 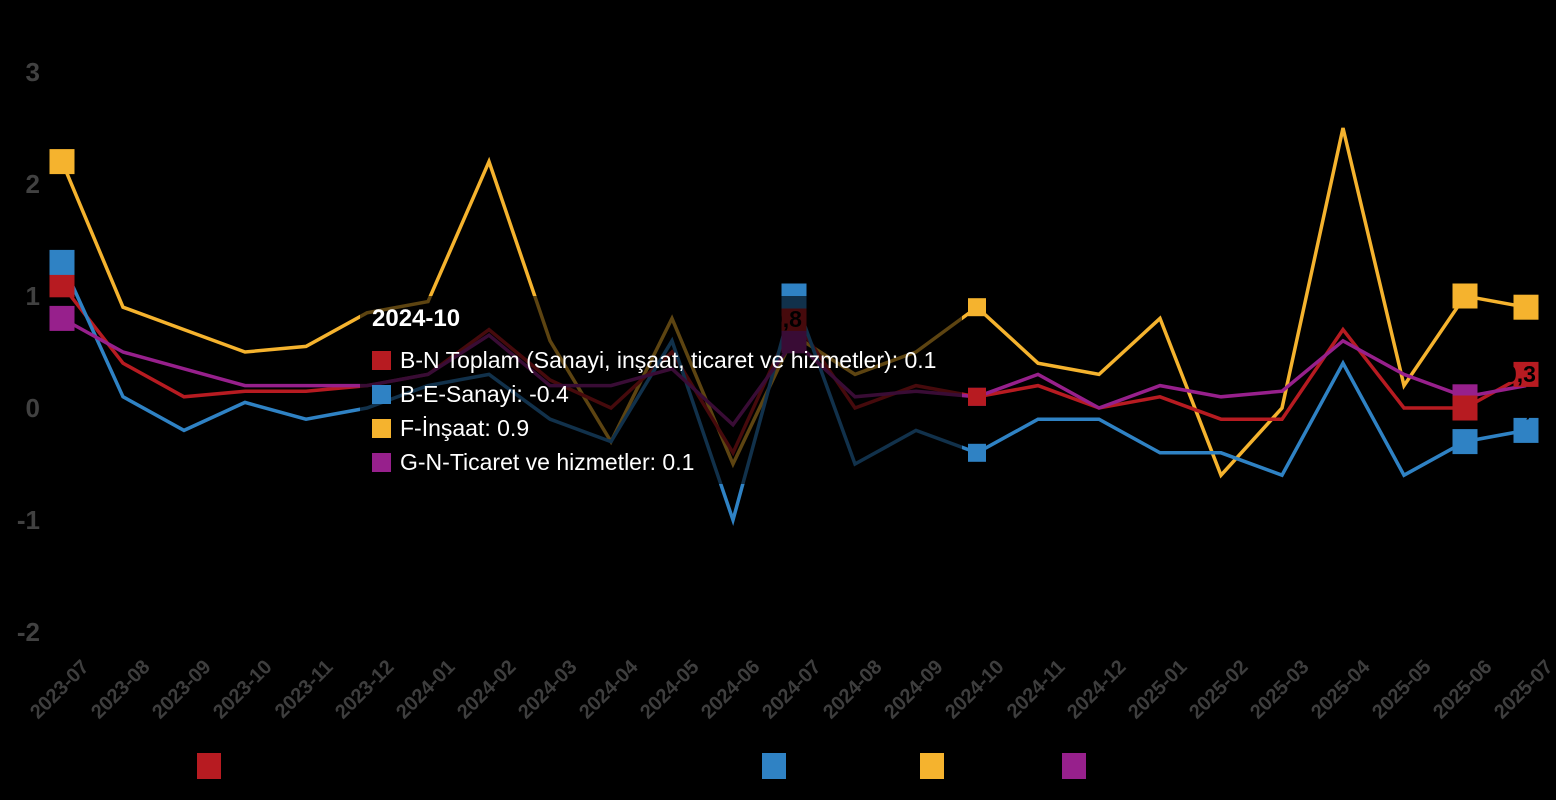 What do you see at coordinates (32, 184) in the screenshot?
I see `y-tick-label: 2` at bounding box center [32, 184].